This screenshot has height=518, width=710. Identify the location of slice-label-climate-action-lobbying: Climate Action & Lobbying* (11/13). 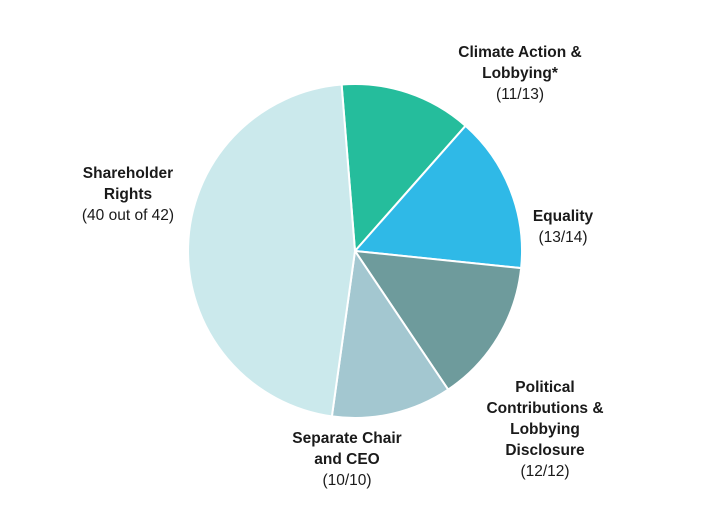
(519, 73).